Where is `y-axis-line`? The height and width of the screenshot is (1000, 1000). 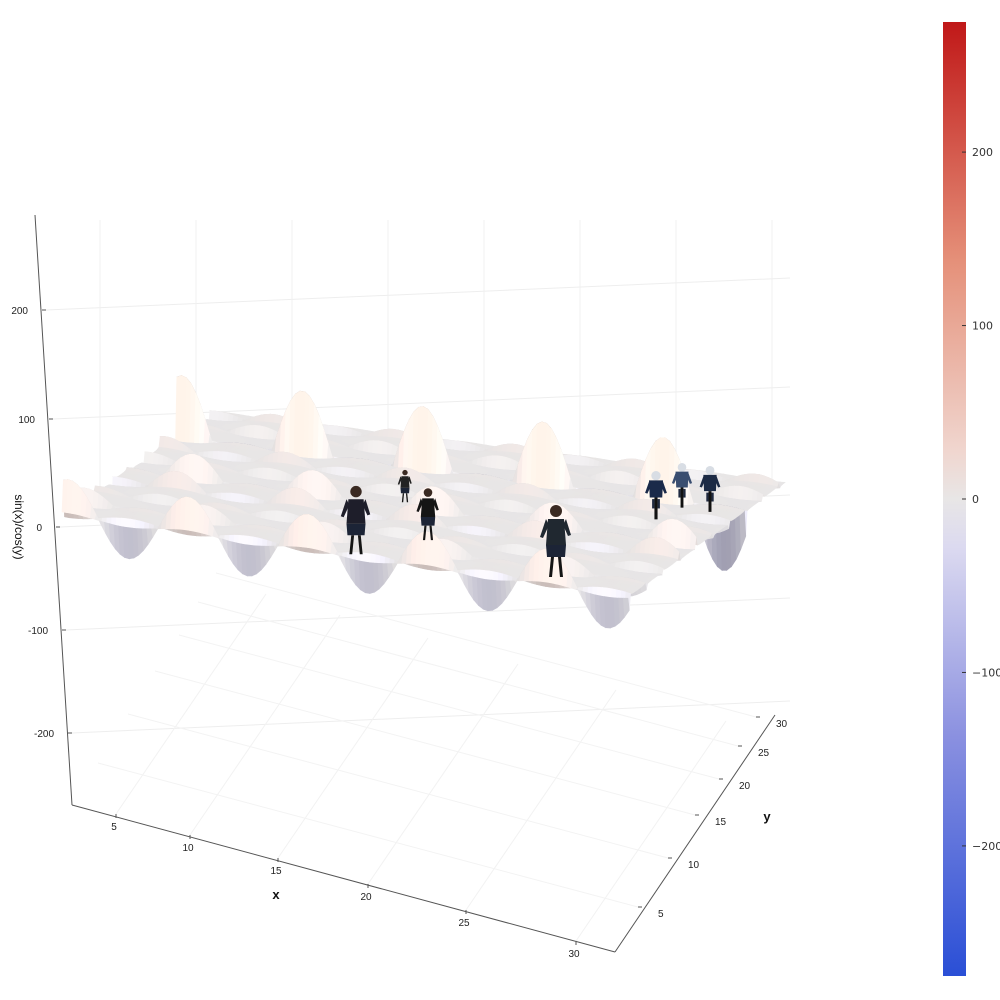 y-axis-line is located at coordinates (695, 833).